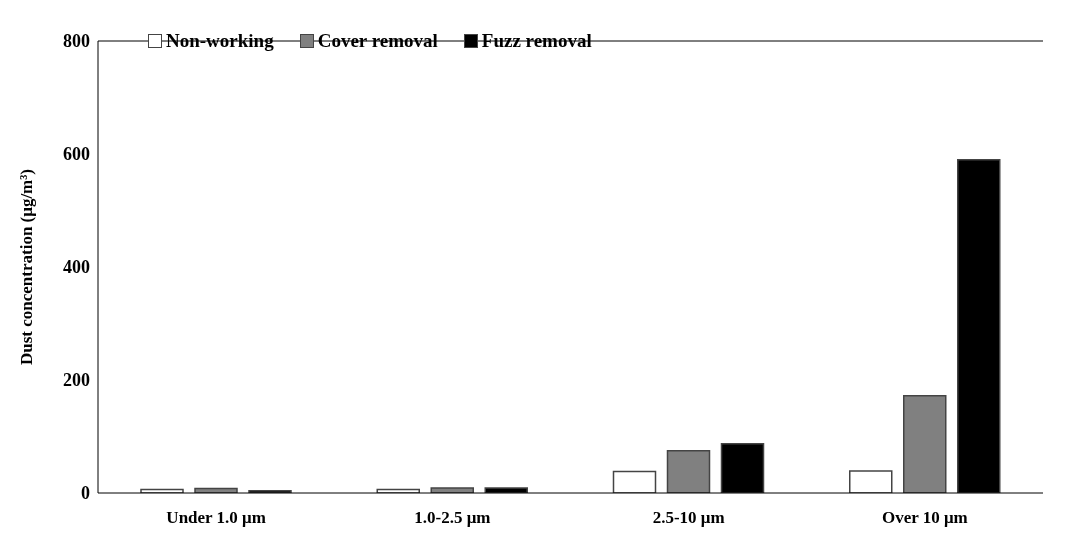 The image size is (1074, 557). What do you see at coordinates (76, 267) in the screenshot?
I see `y-tick-label: 400` at bounding box center [76, 267].